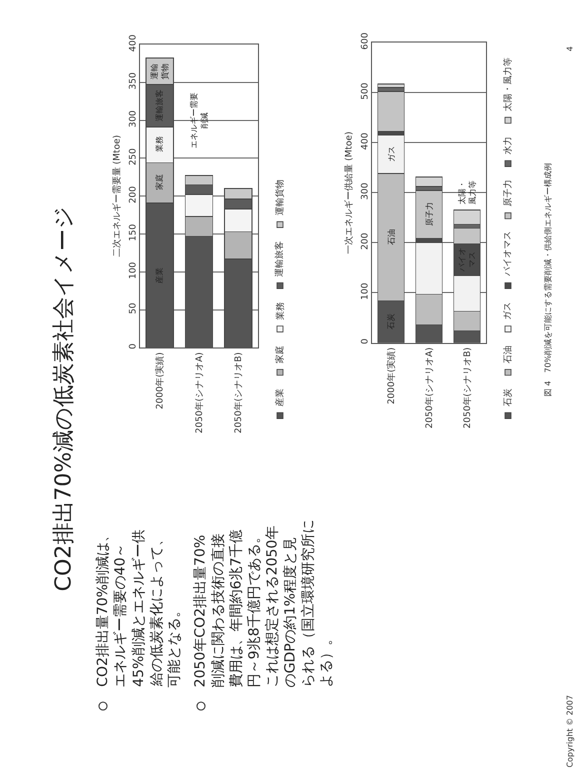 Image resolution: width=582 pixels, height=776 pixels. Describe the element at coordinates (117, 196) in the screenshot. I see `y-axis-title: 二次エネルギー需要量 (Mtoe)` at that location.